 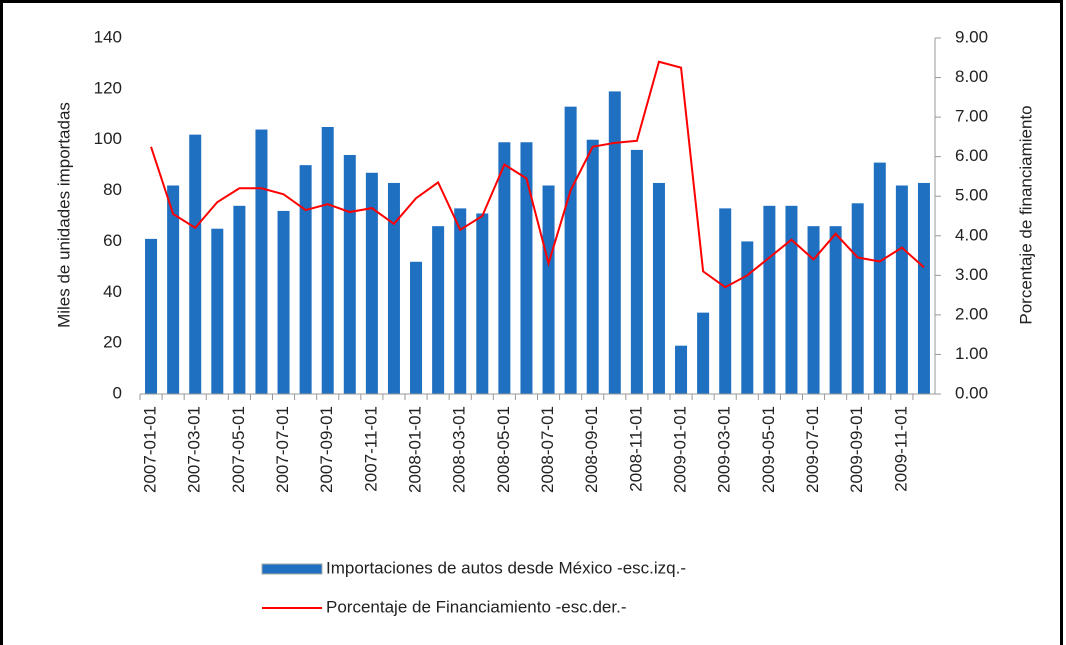 What do you see at coordinates (63, 215) in the screenshot?
I see `y-axis-title: Miles de unidades importadas` at bounding box center [63, 215].